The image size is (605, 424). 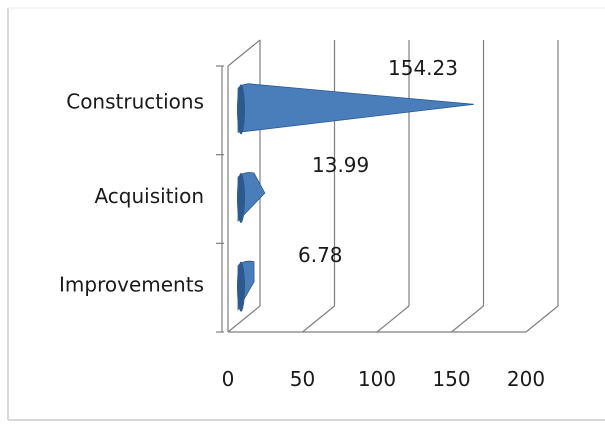 What do you see at coordinates (526, 379) in the screenshot?
I see `x-tick-label-200: 200` at bounding box center [526, 379].